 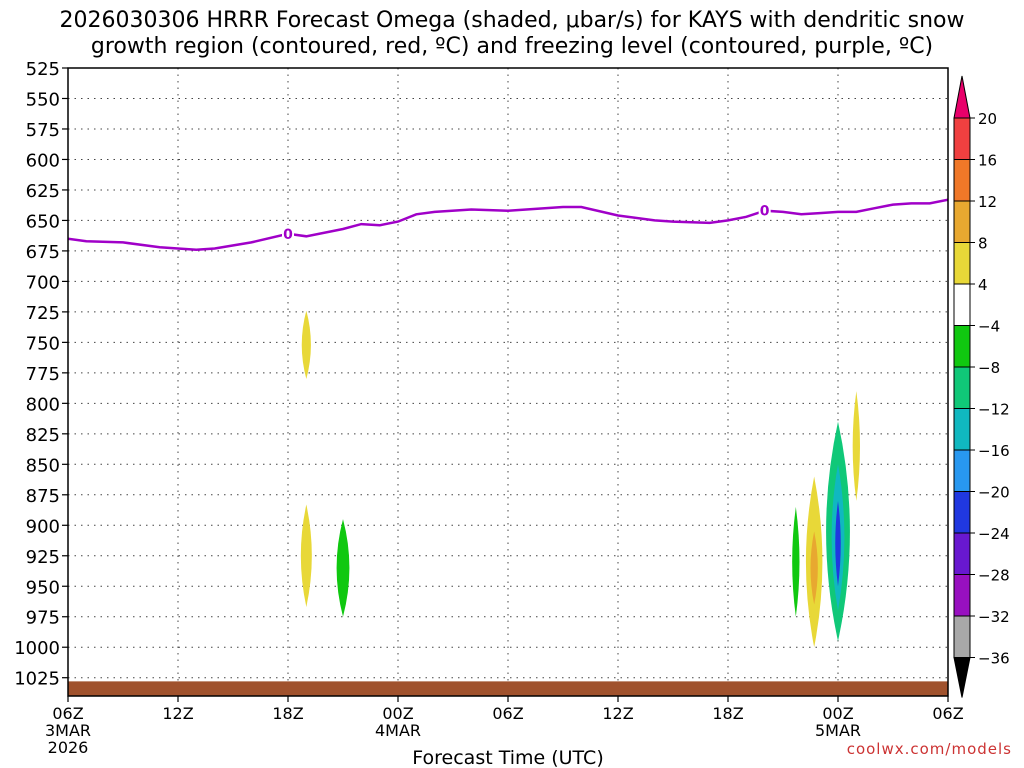 I want to click on y-tick-label: 525, so click(x=43, y=69).